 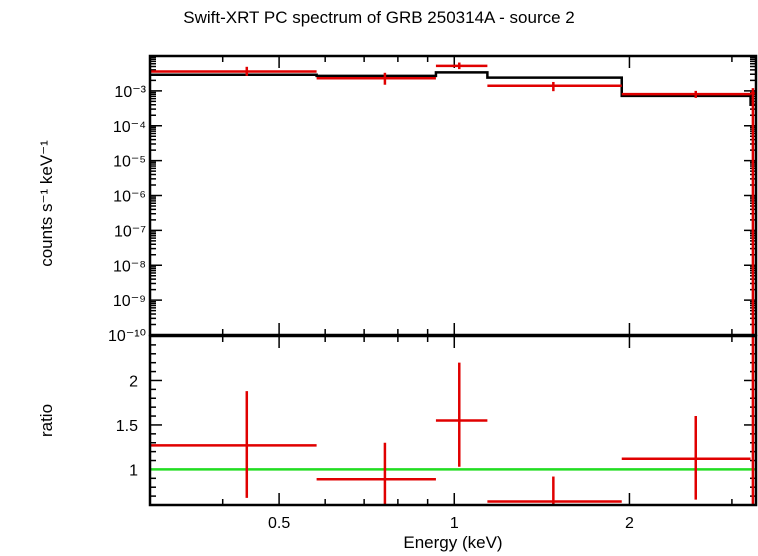 What do you see at coordinates (279, 523) in the screenshot?
I see `x-tick-label: 0.5` at bounding box center [279, 523].